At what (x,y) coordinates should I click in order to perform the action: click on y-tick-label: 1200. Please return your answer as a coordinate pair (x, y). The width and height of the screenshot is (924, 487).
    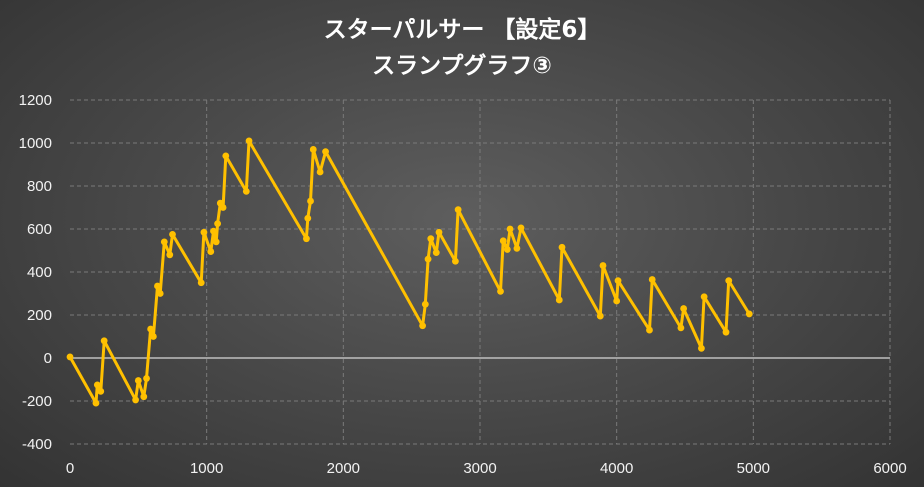
    Looking at the image, I should click on (35, 100).